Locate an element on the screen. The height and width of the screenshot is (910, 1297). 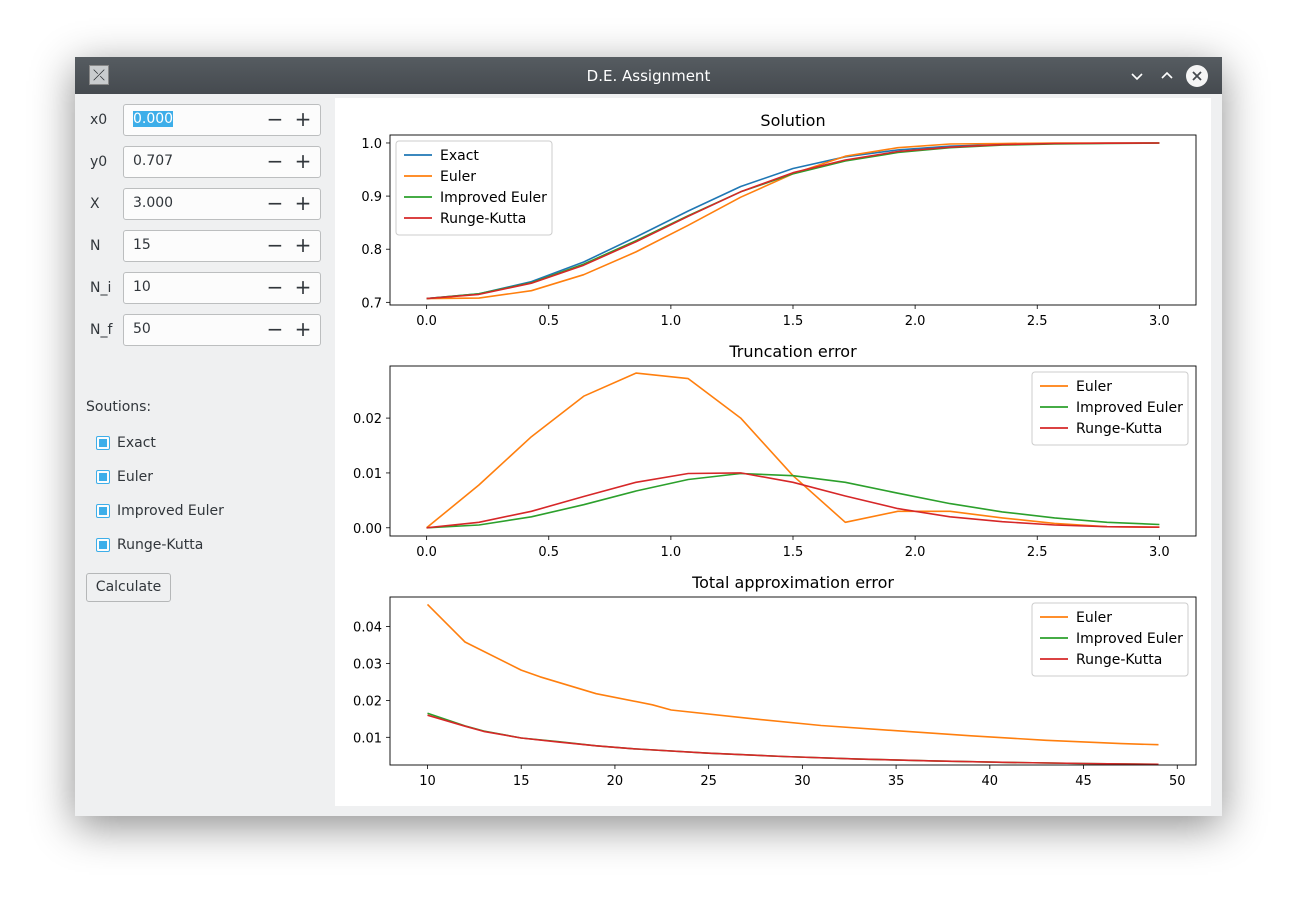
chart2-x-tick-label: 50 is located at coordinates (1177, 781).